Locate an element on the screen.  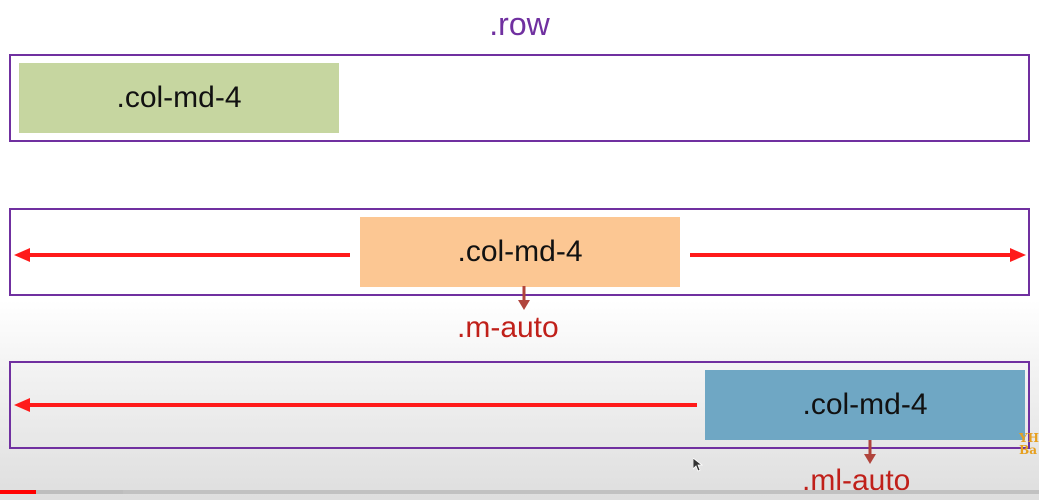
video-progress-bar is located at coordinates (519, 492).